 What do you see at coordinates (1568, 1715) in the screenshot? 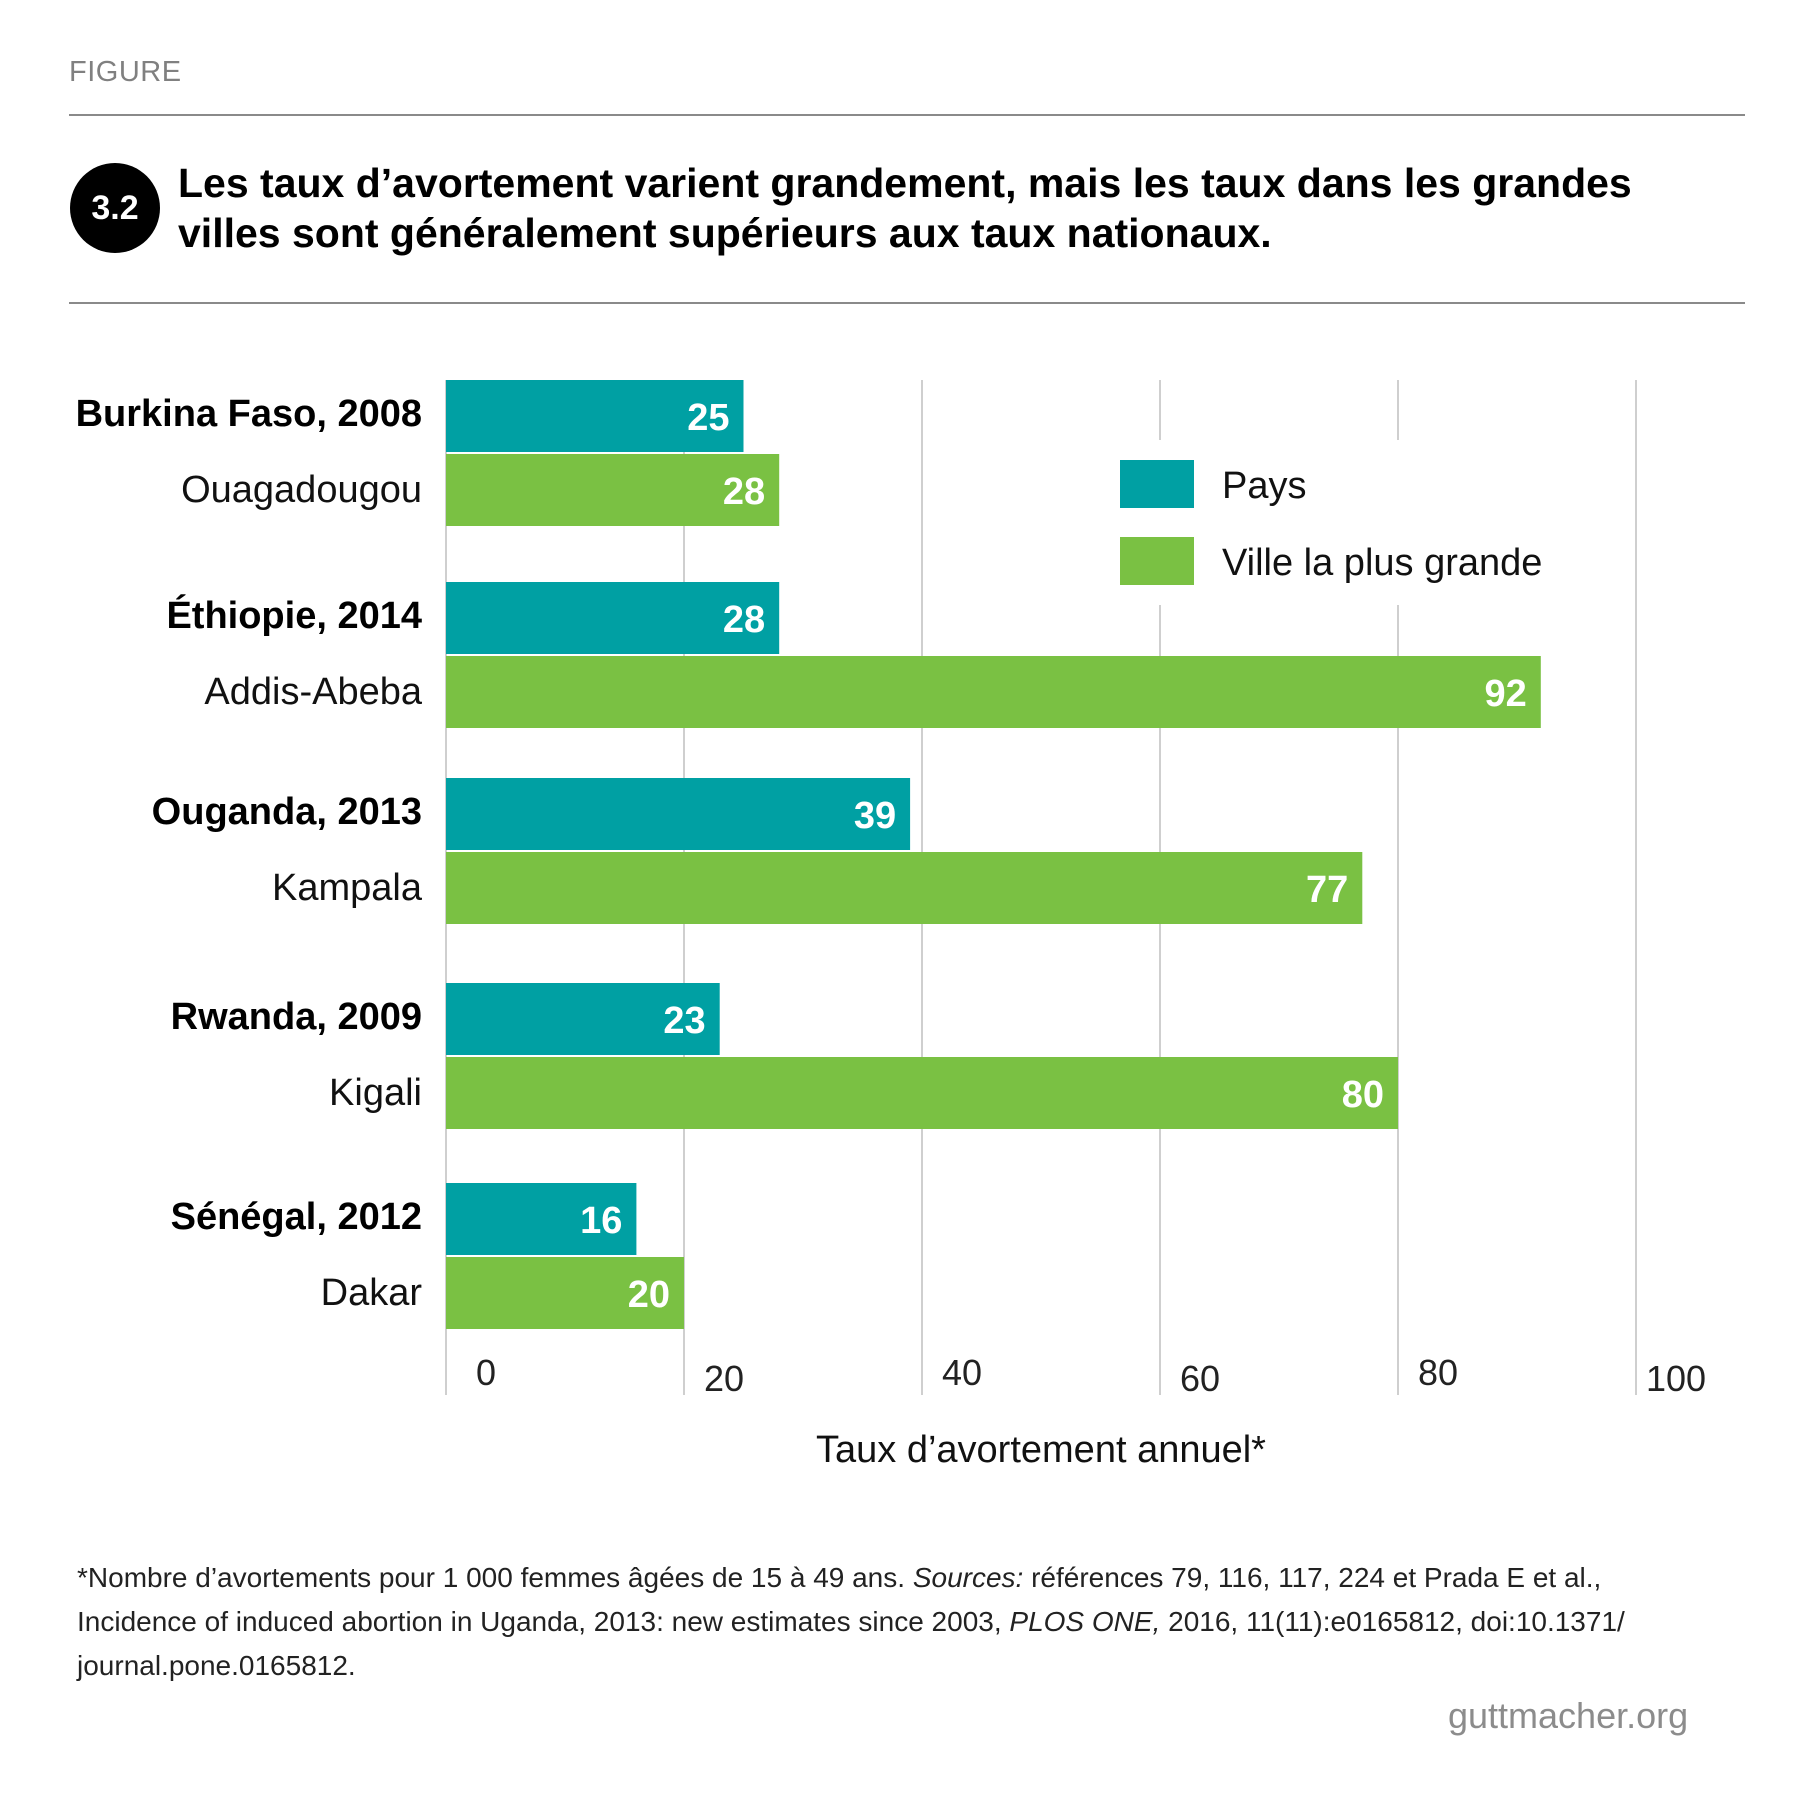
I see `brand-url: guttmacher.org` at bounding box center [1568, 1715].